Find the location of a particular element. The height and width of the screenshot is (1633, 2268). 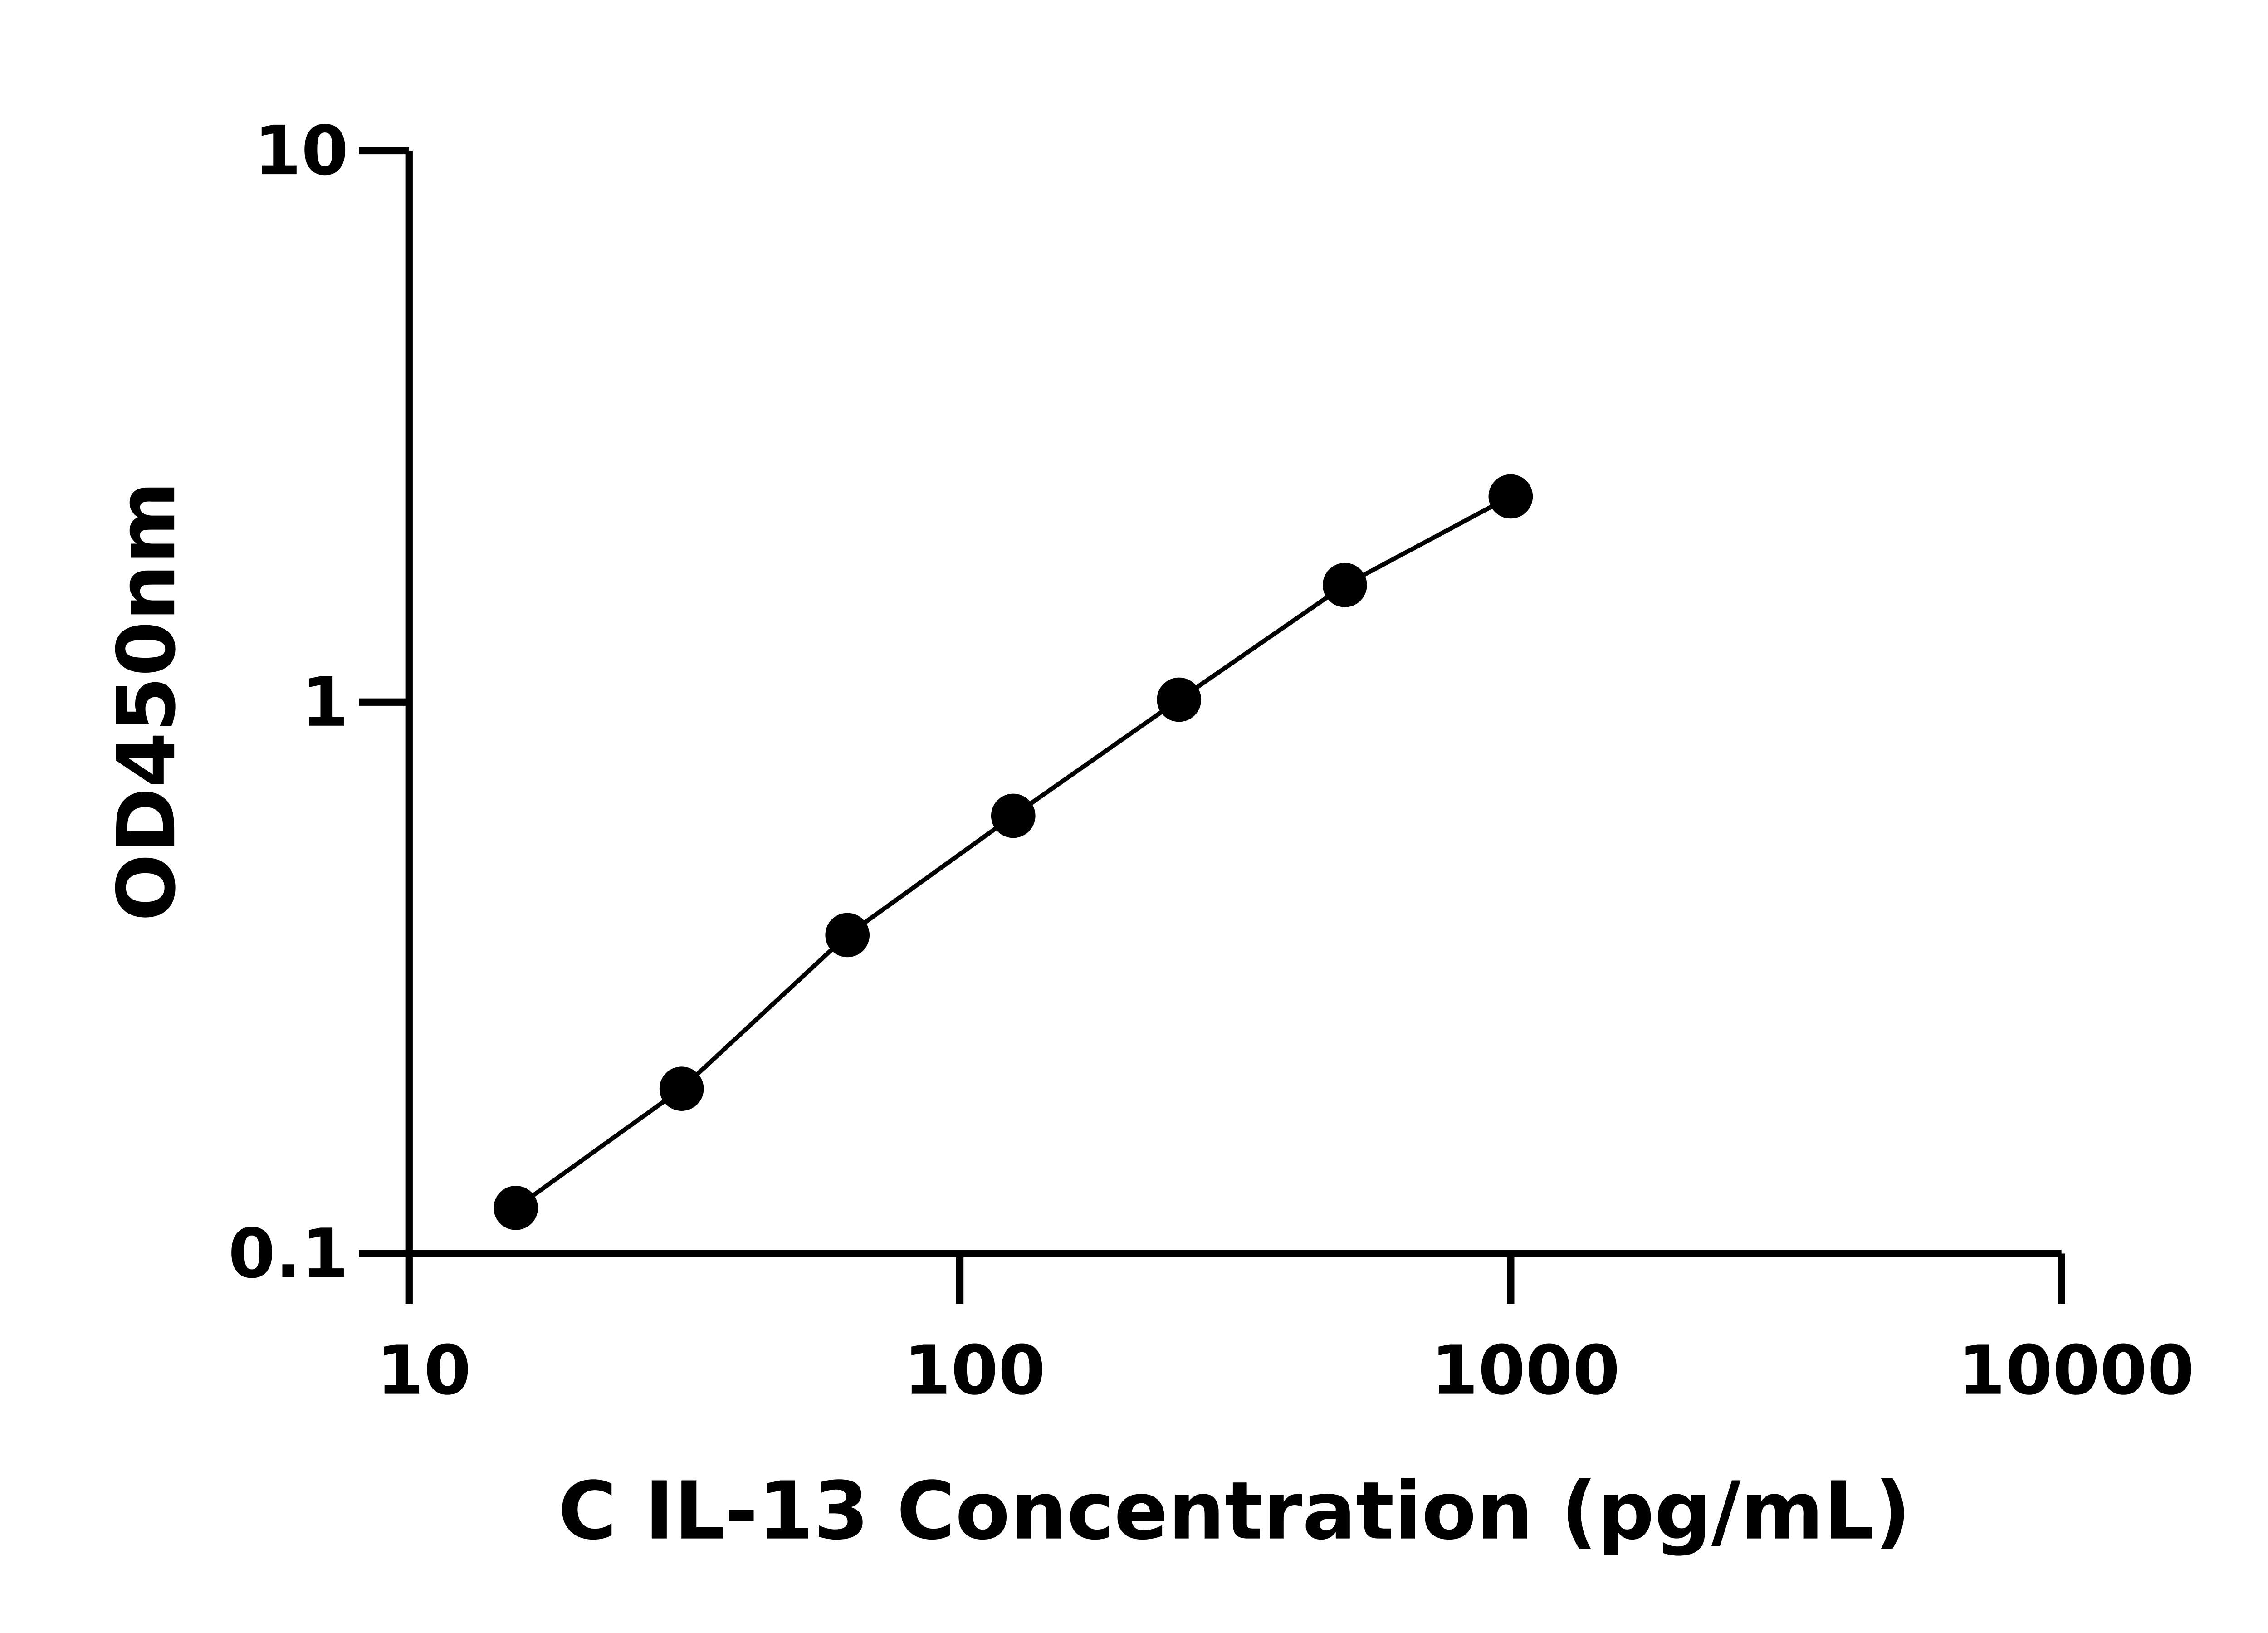

x-tick-label: 100 is located at coordinates (975, 1370).